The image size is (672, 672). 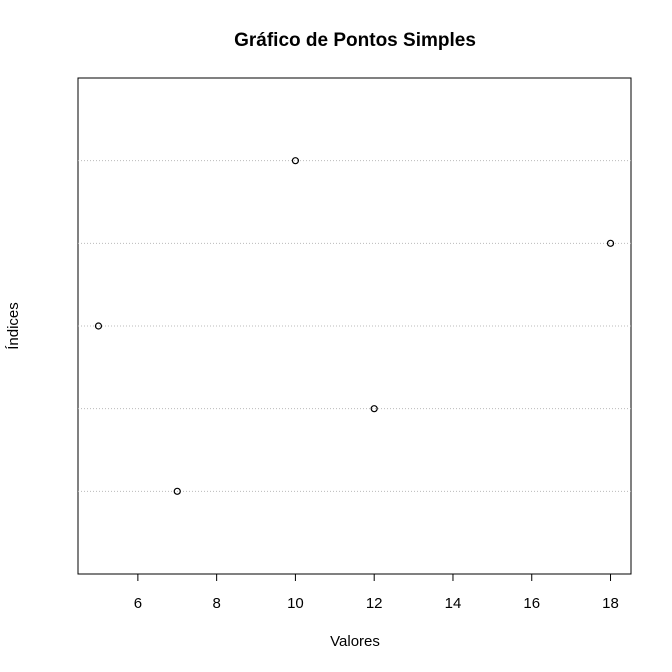 I want to click on chart-title: Gráfico de Pontos Simples, so click(x=355, y=40).